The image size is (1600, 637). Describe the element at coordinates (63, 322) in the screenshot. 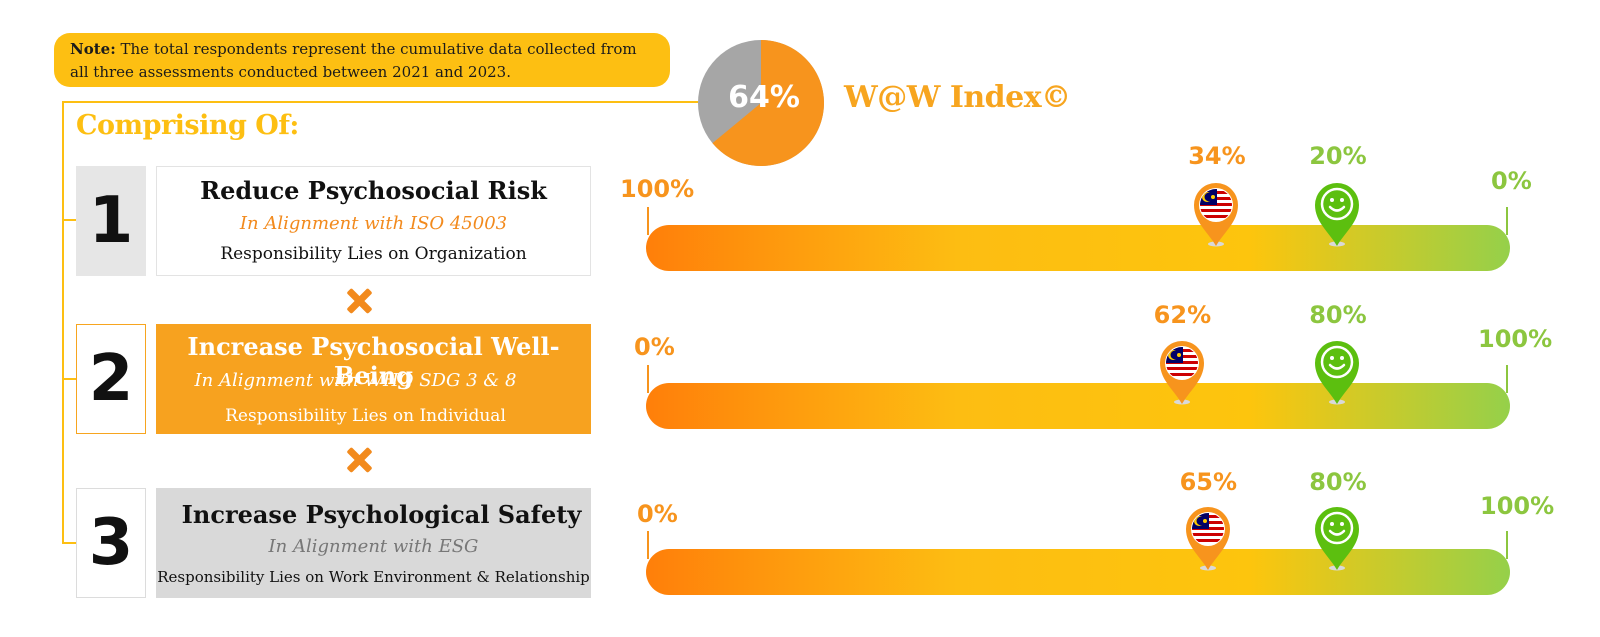

I see `bracket-vertical-line` at that location.